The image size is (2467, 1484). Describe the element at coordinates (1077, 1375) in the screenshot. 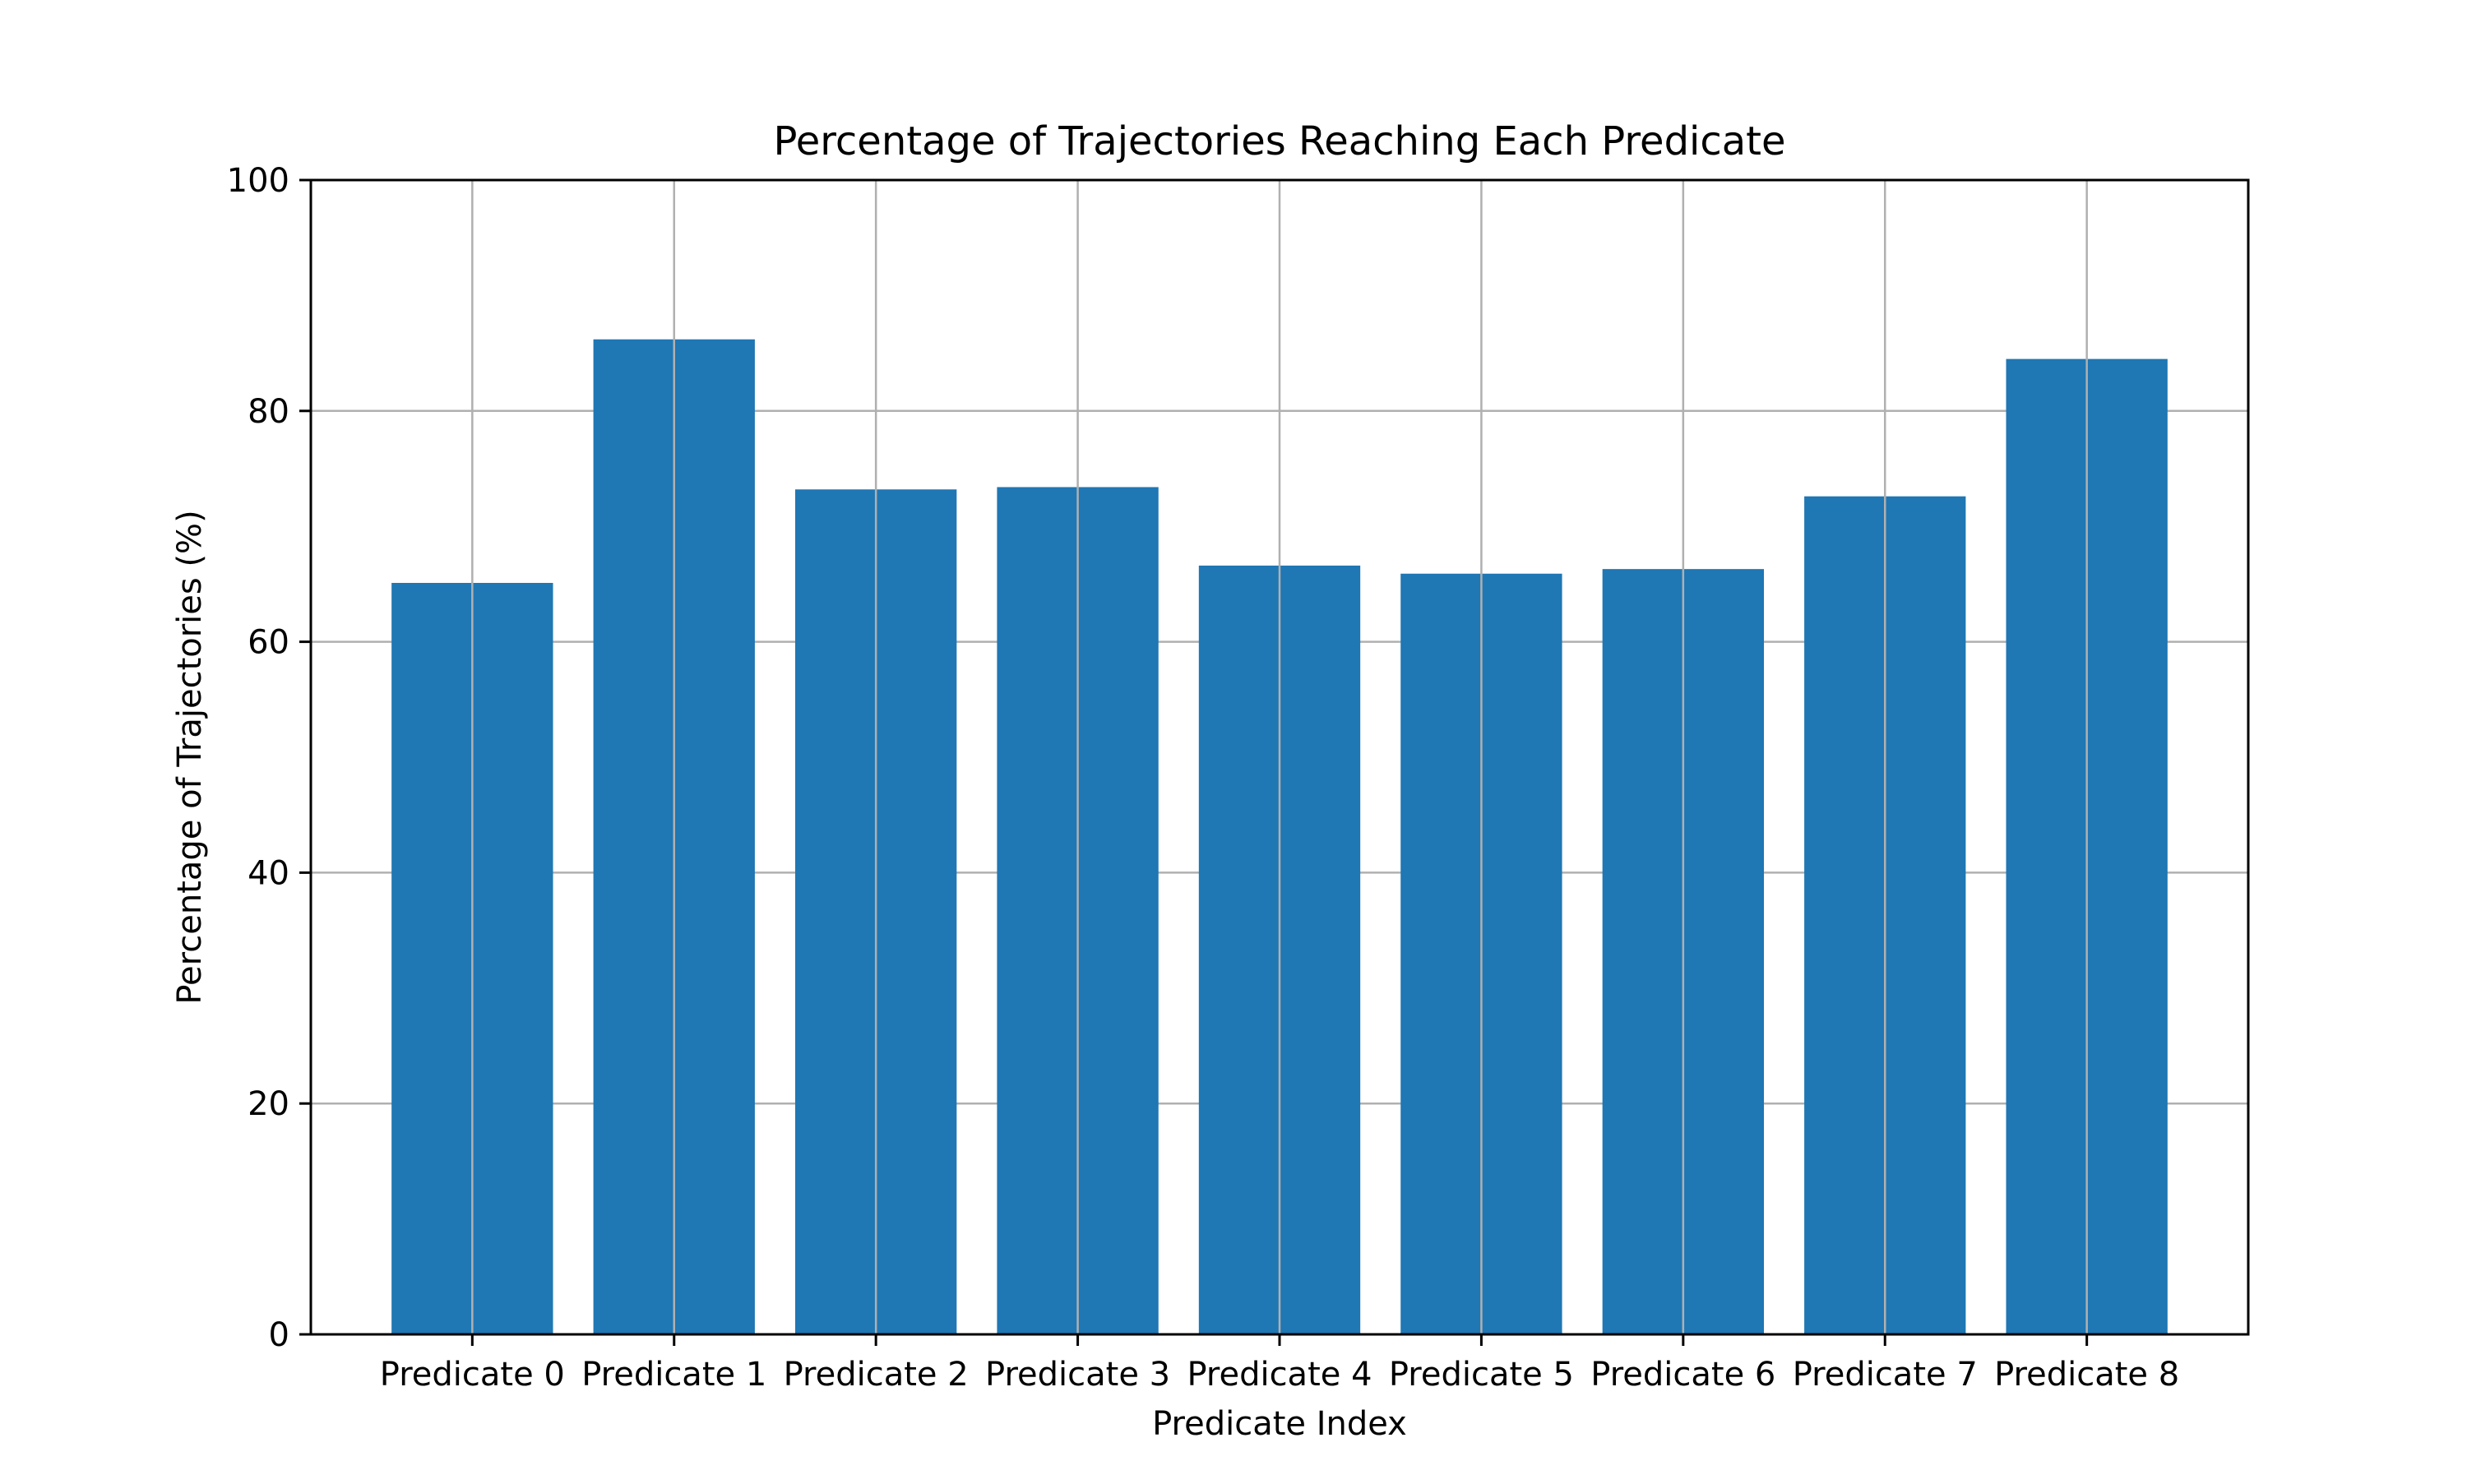

I see `x-tick-label: Predicate 3` at that location.